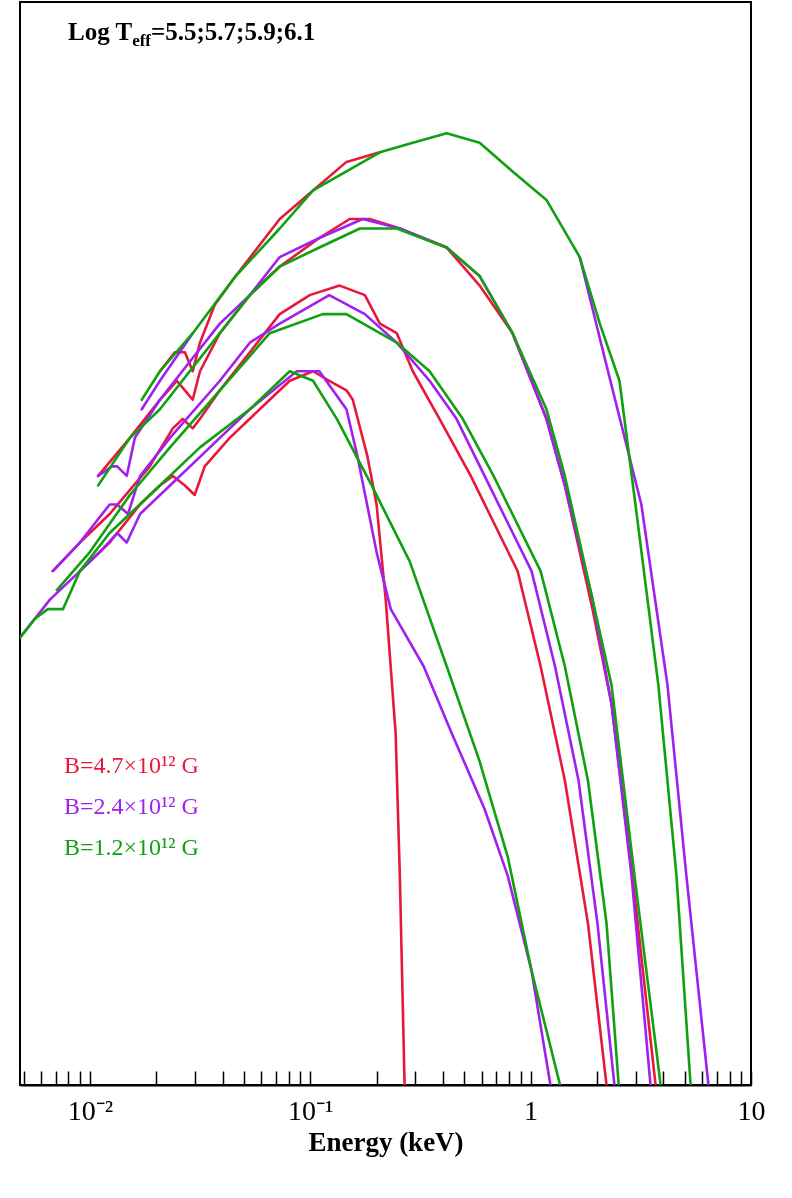  Describe the element at coordinates (751, 1110) in the screenshot. I see `x-tick-label: 10` at that location.